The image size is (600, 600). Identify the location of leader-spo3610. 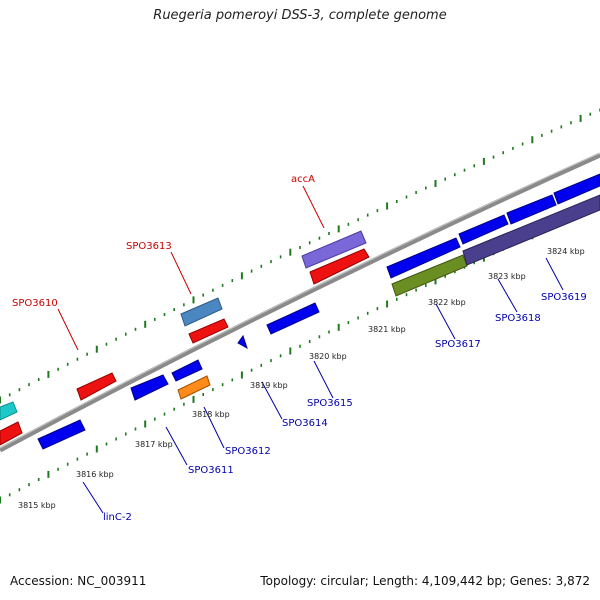
(68, 329).